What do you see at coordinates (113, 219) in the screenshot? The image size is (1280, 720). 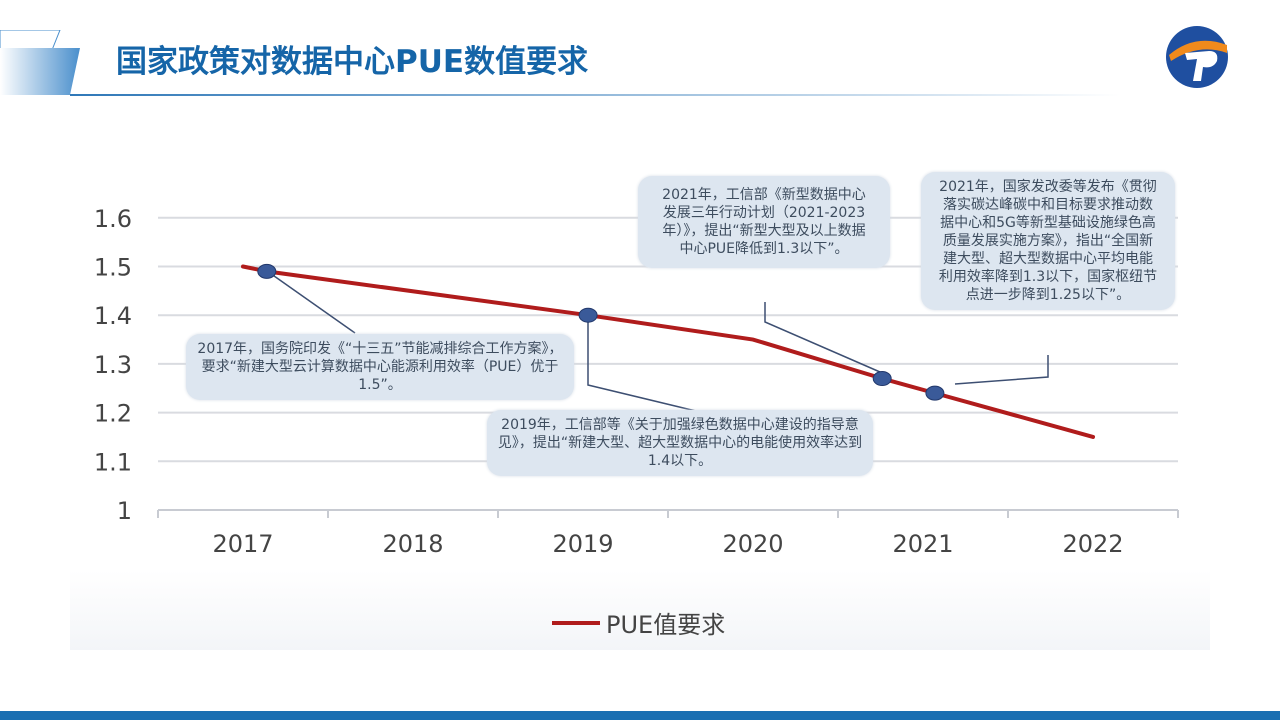 I see `y-tick-label: 1.6` at bounding box center [113, 219].